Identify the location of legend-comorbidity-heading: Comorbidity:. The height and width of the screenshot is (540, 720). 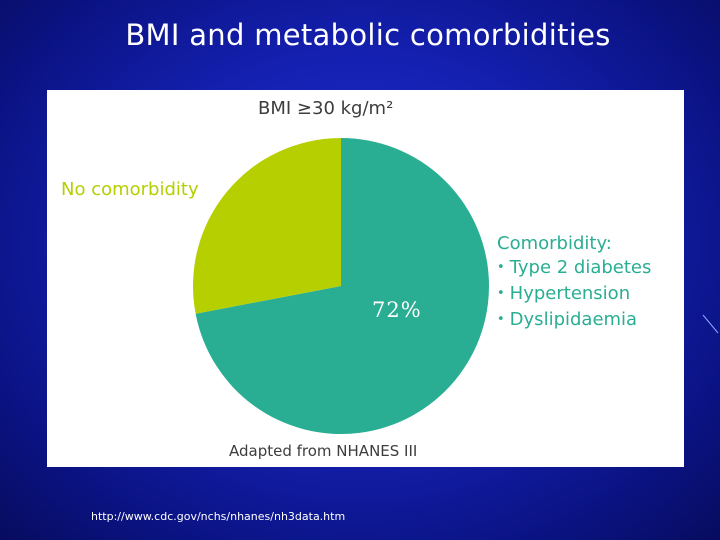
(554, 243).